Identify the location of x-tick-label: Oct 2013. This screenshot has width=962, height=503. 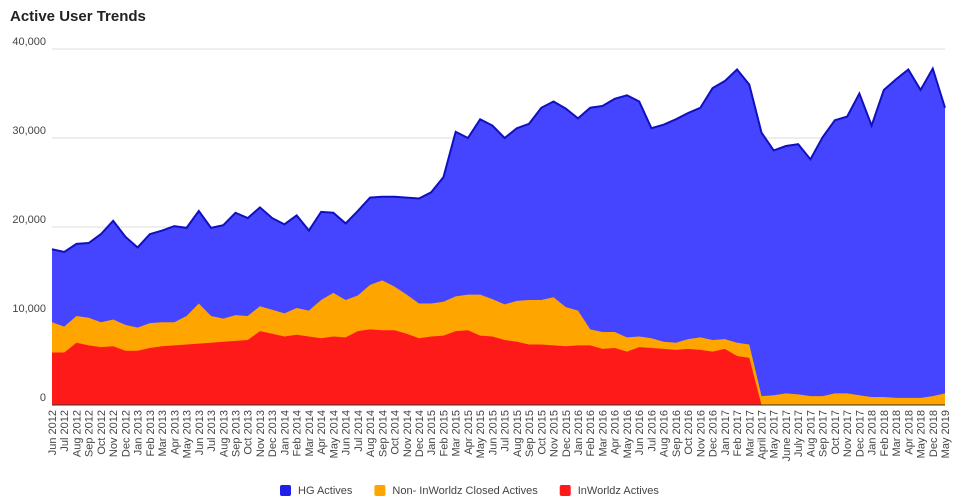
(249, 432).